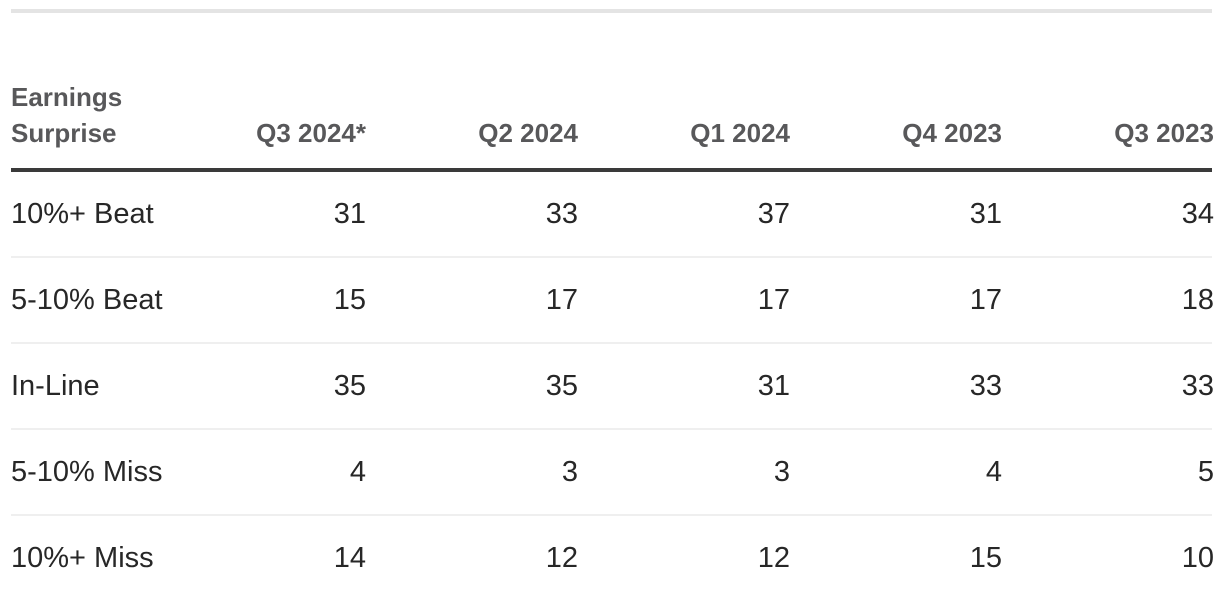 This screenshot has width=1220, height=600. Describe the element at coordinates (82, 557) in the screenshot. I see `row-label: 10%+ Miss` at that location.